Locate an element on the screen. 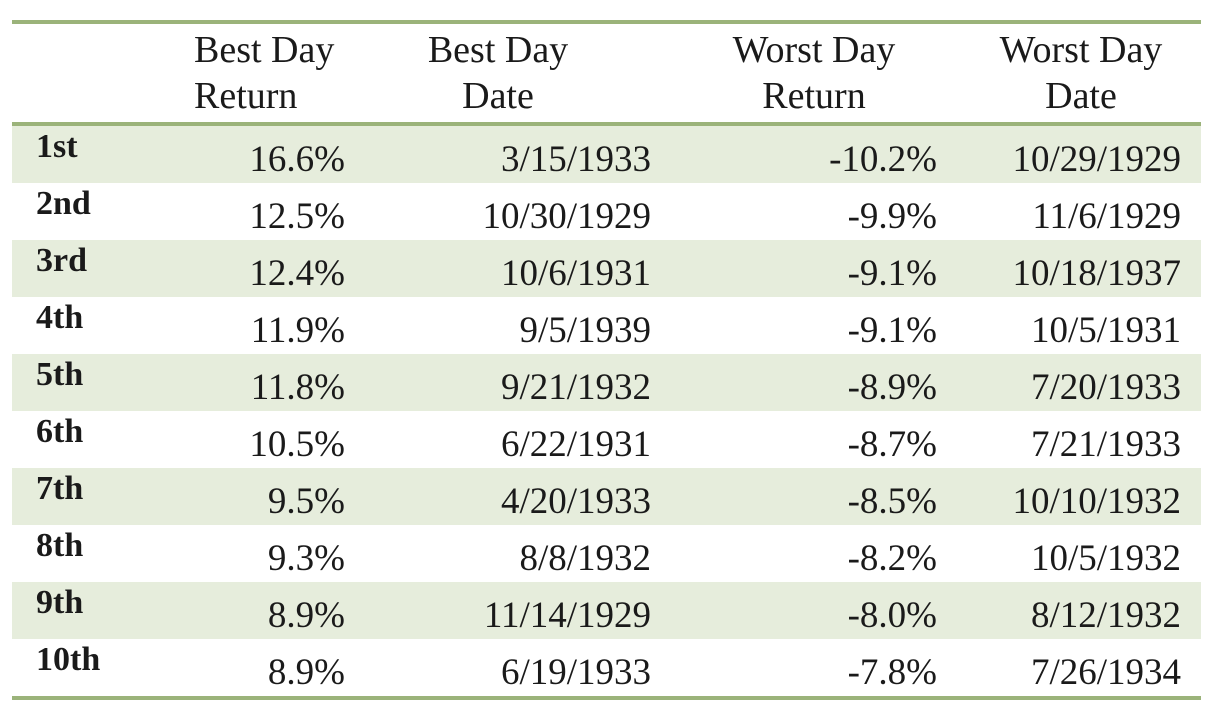  rank-cell: 9th is located at coordinates (60, 602).